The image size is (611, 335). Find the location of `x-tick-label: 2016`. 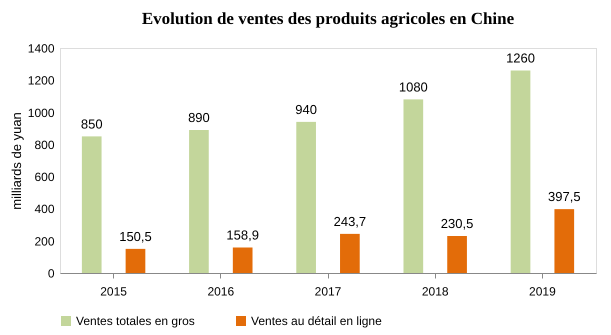

x-tick-label: 2016 is located at coordinates (220, 291).